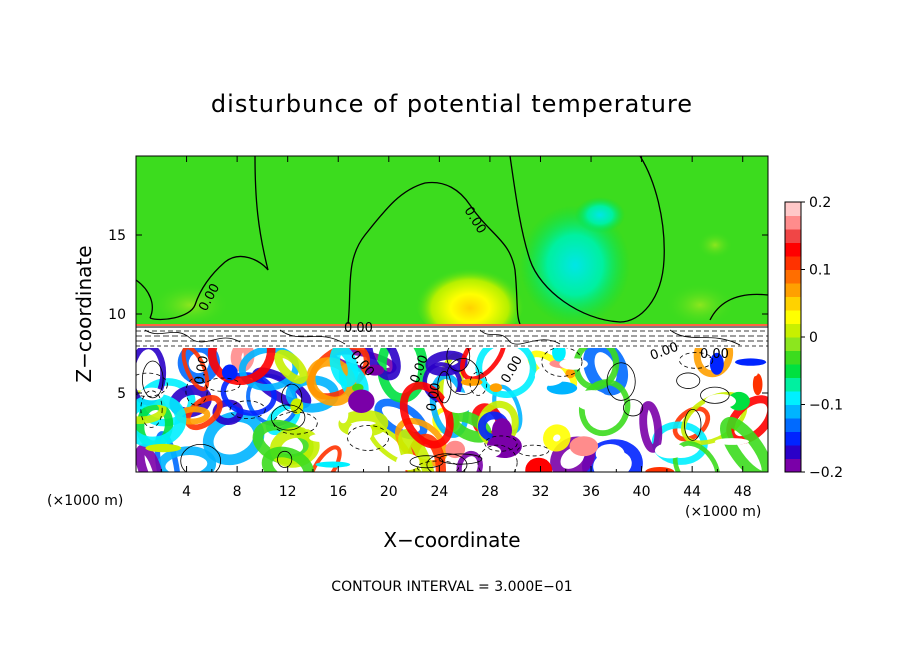 Image resolution: width=904 pixels, height=654 pixels. What do you see at coordinates (439, 492) in the screenshot?
I see `x-tick-label: 24` at bounding box center [439, 492].